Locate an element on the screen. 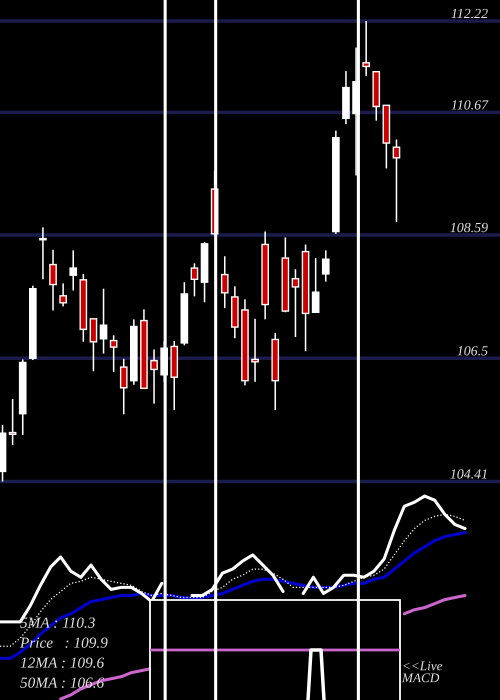 The image size is (500, 700). y-tick-label: 104.41 is located at coordinates (468, 474).